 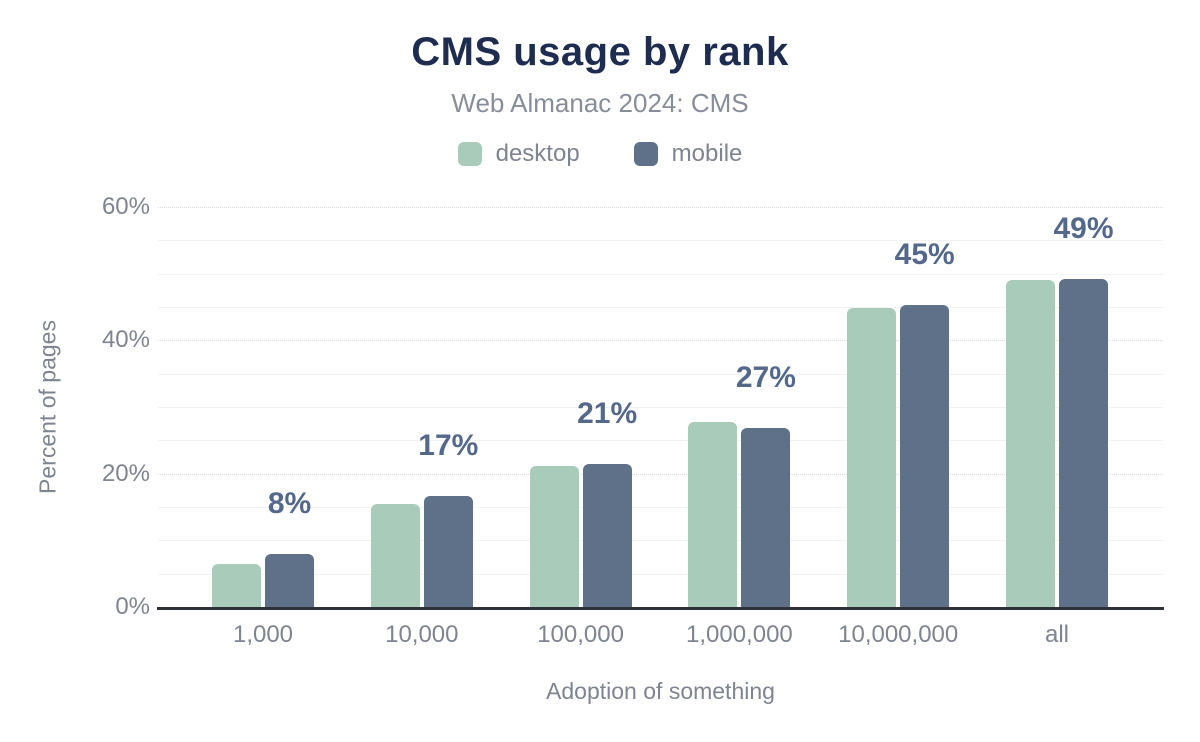 I want to click on chart-title: CMS usage by rank, so click(x=600, y=52).